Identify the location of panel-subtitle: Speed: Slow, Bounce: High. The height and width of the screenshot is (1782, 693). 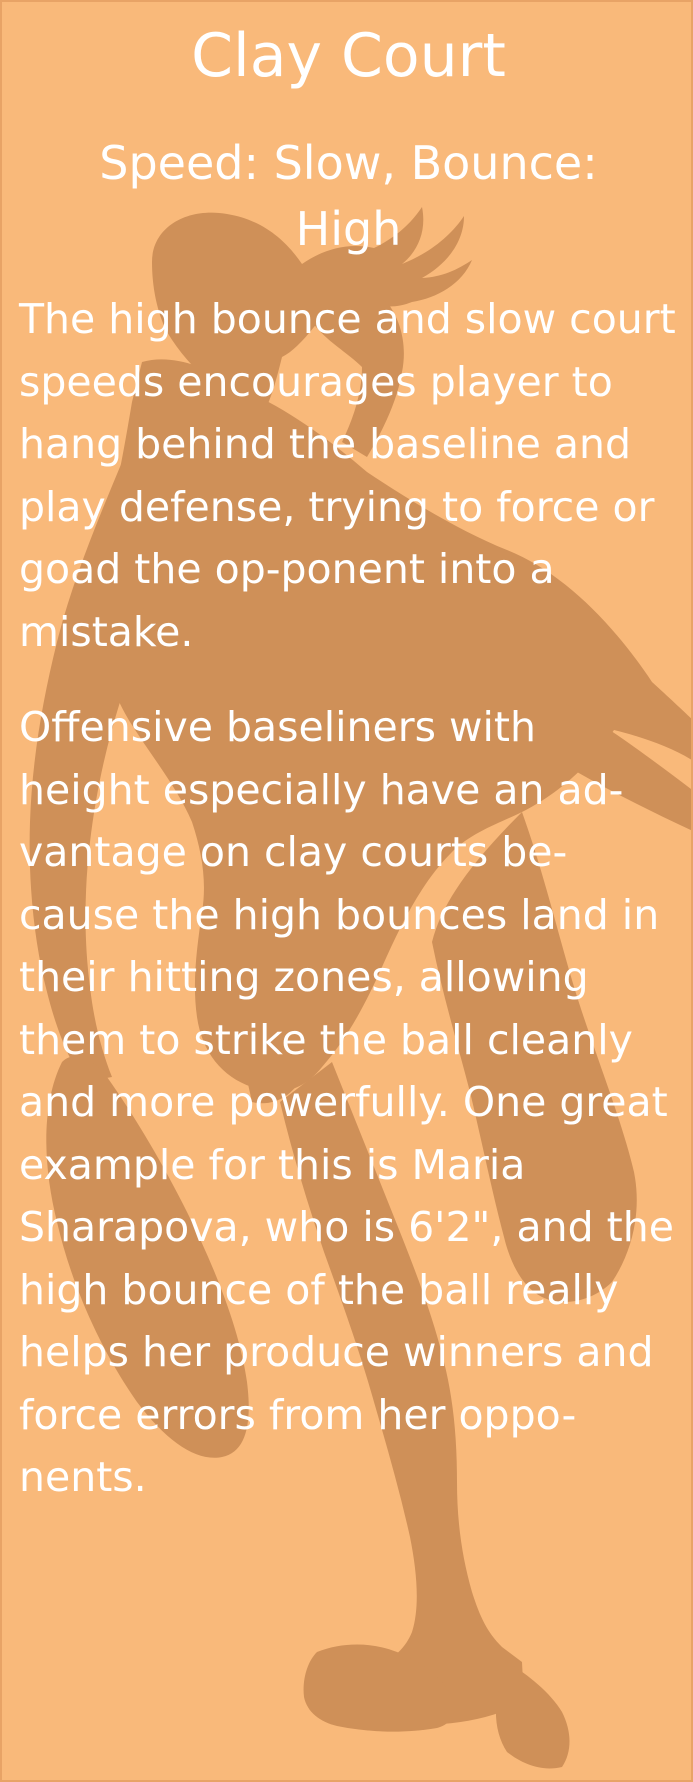
(348, 196).